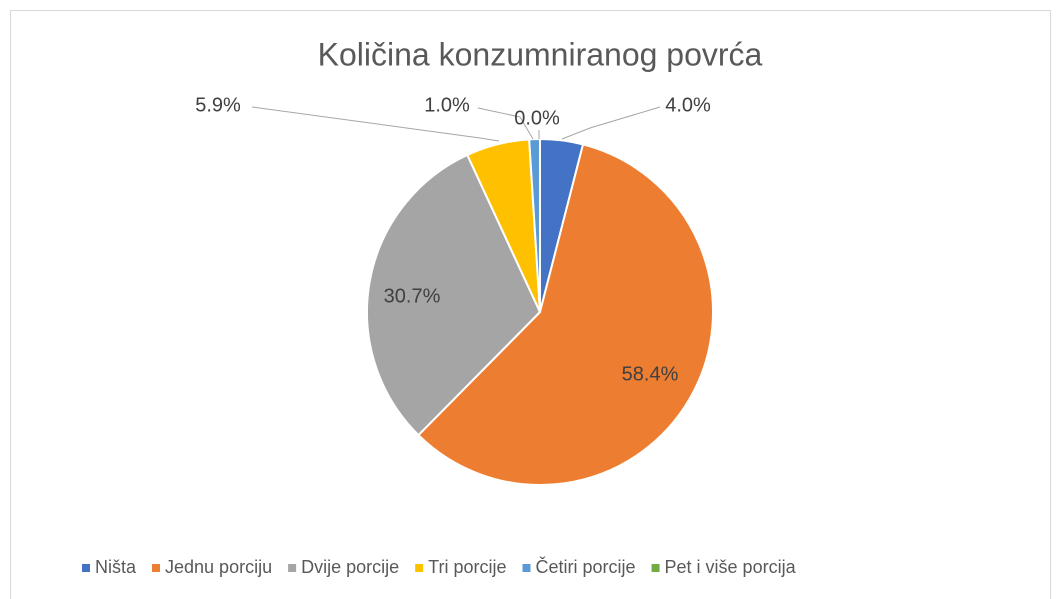 Image resolution: width=1061 pixels, height=599 pixels. What do you see at coordinates (454, 295) in the screenshot?
I see `pie-slice` at bounding box center [454, 295].